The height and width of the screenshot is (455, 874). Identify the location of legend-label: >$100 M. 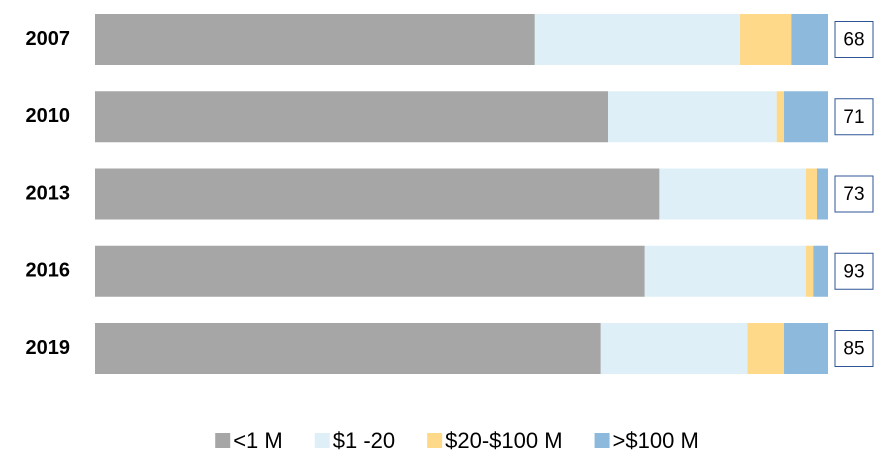
(656, 440).